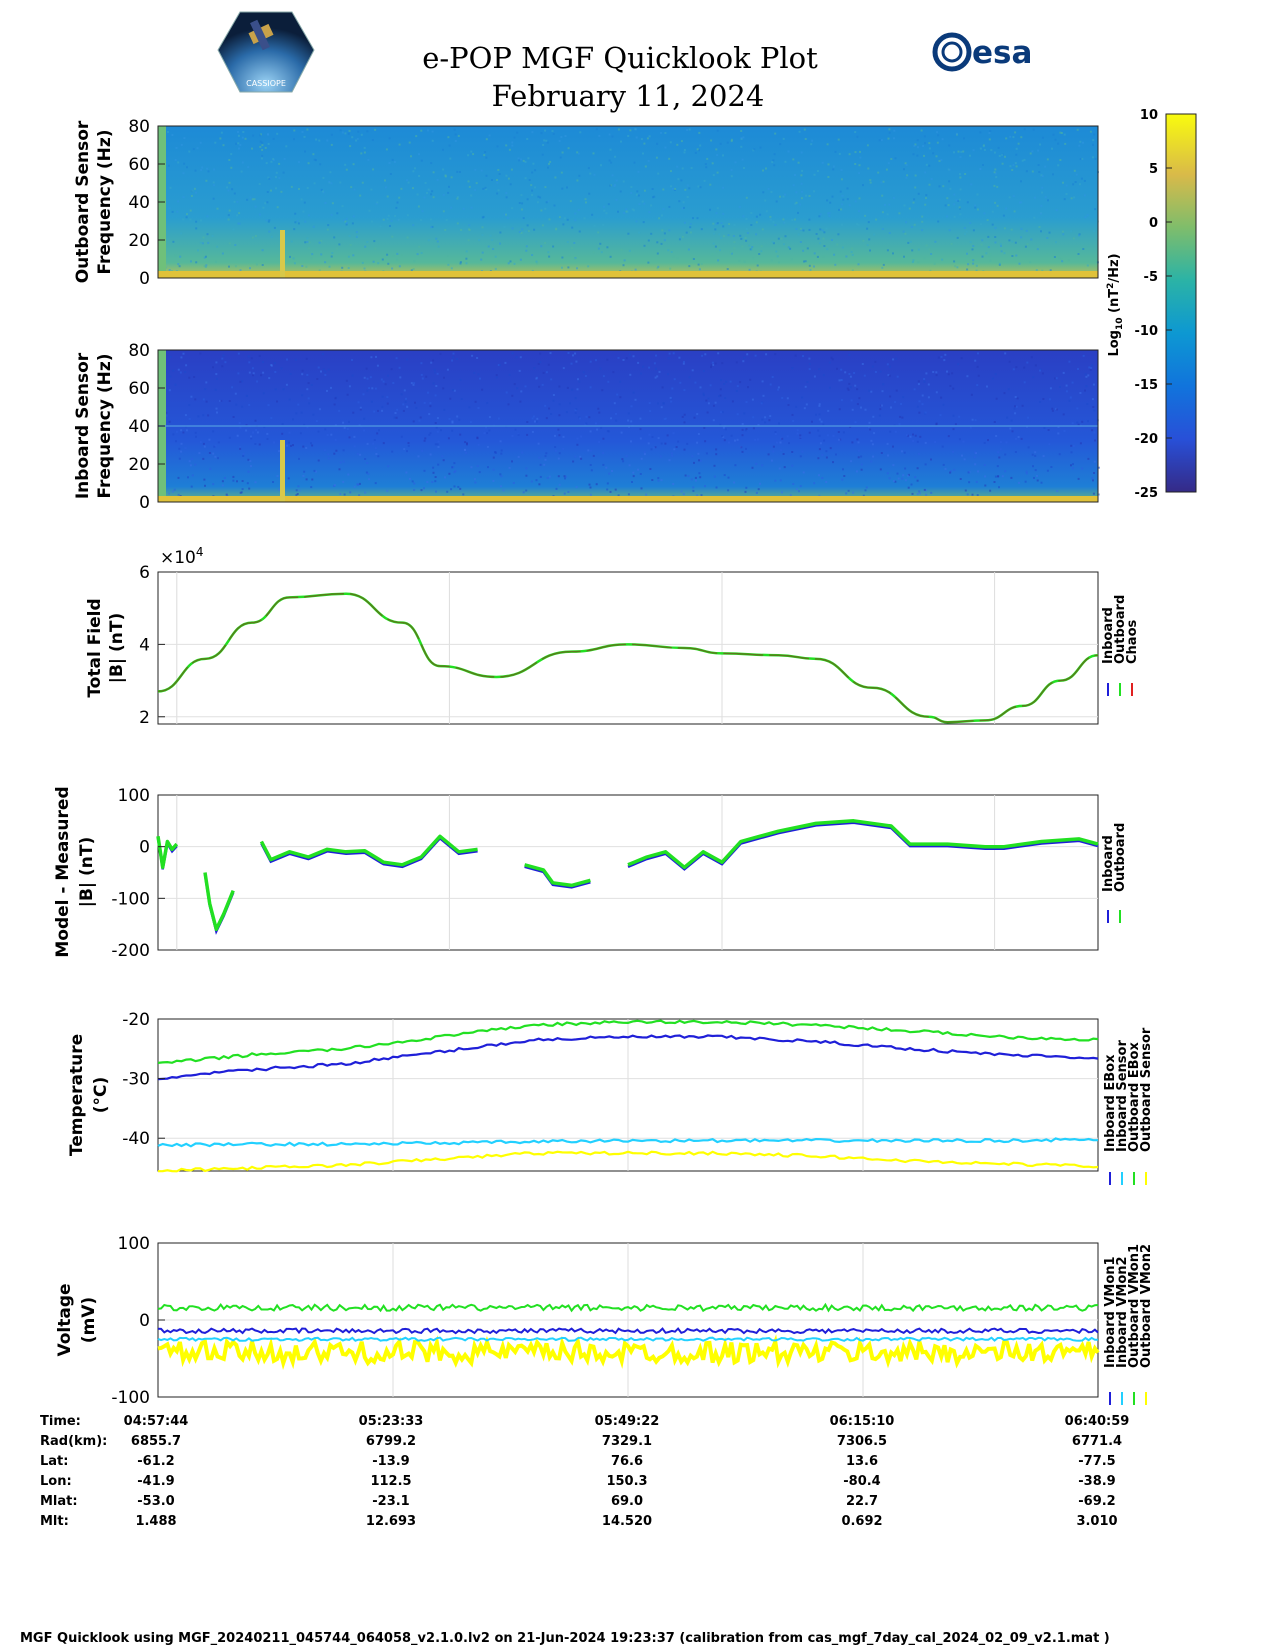  What do you see at coordinates (862, 1501) in the screenshot?
I see `orbit-cell: 22.7` at bounding box center [862, 1501].